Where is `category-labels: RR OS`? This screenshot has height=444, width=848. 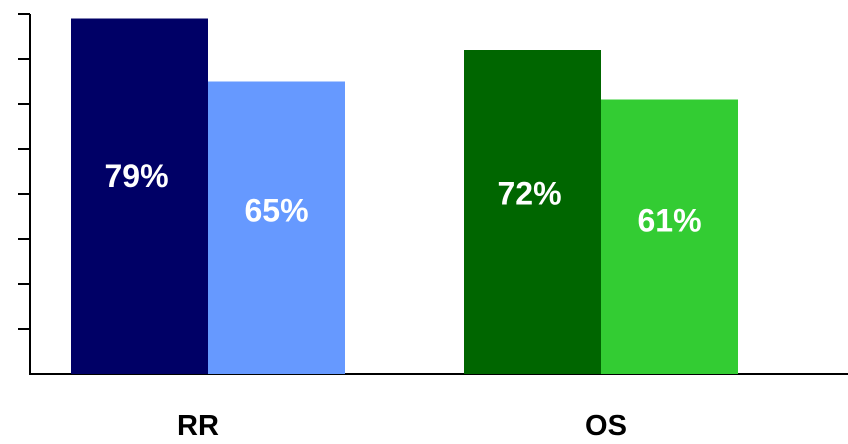 category-labels: RR OS is located at coordinates (402, 426).